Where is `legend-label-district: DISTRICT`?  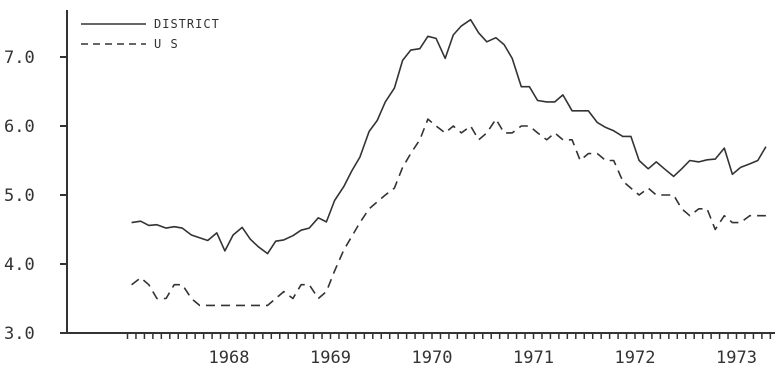
legend-label-district: DISTRICT is located at coordinates (187, 24).